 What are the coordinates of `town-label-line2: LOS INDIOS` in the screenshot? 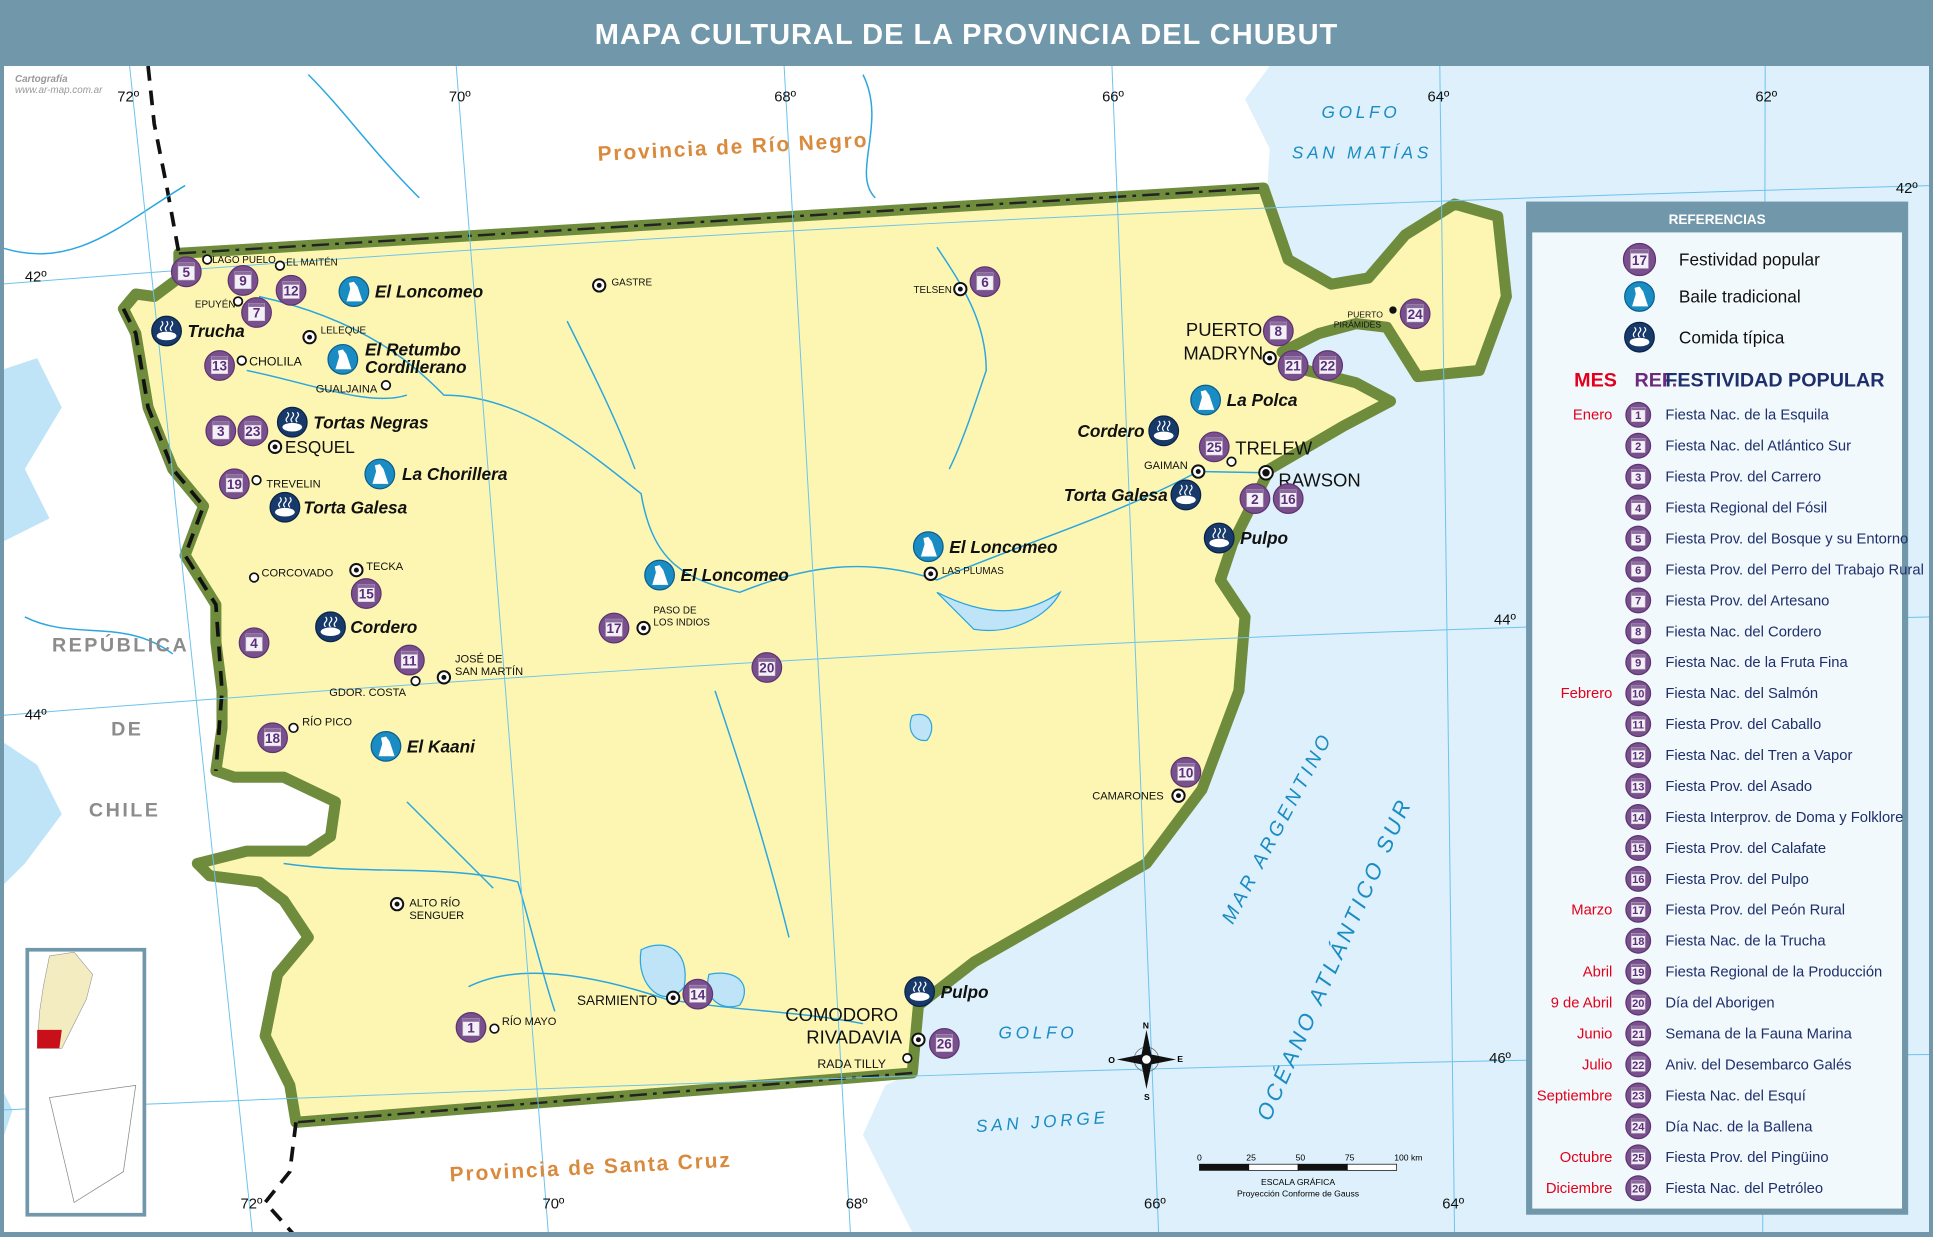 It's located at (681, 623).